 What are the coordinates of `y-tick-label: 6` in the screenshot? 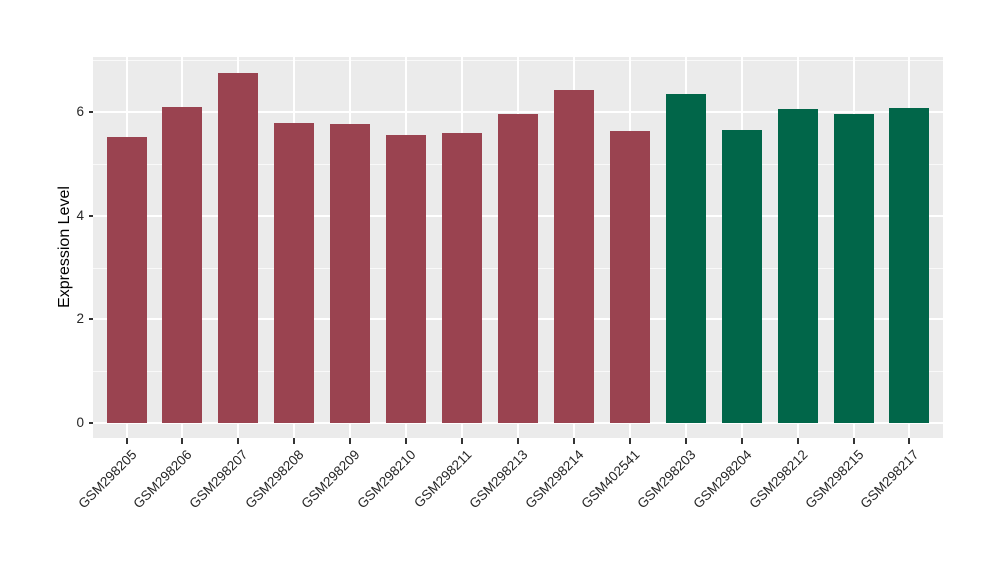 It's located at (80, 112).